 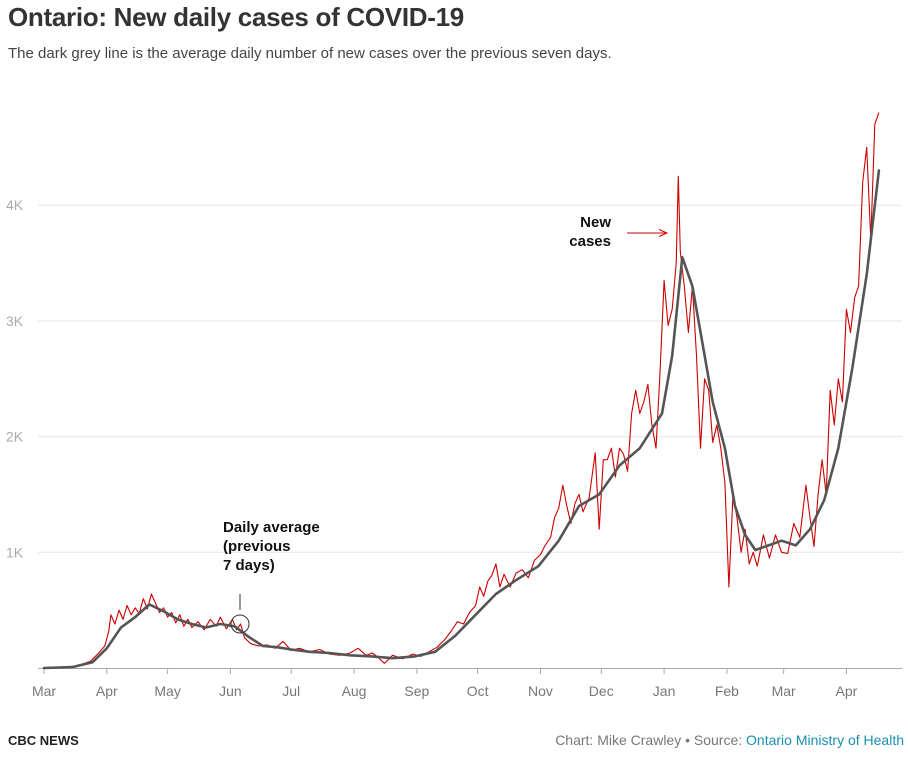 I want to click on brand-label: CBC NEWS, so click(x=43, y=740).